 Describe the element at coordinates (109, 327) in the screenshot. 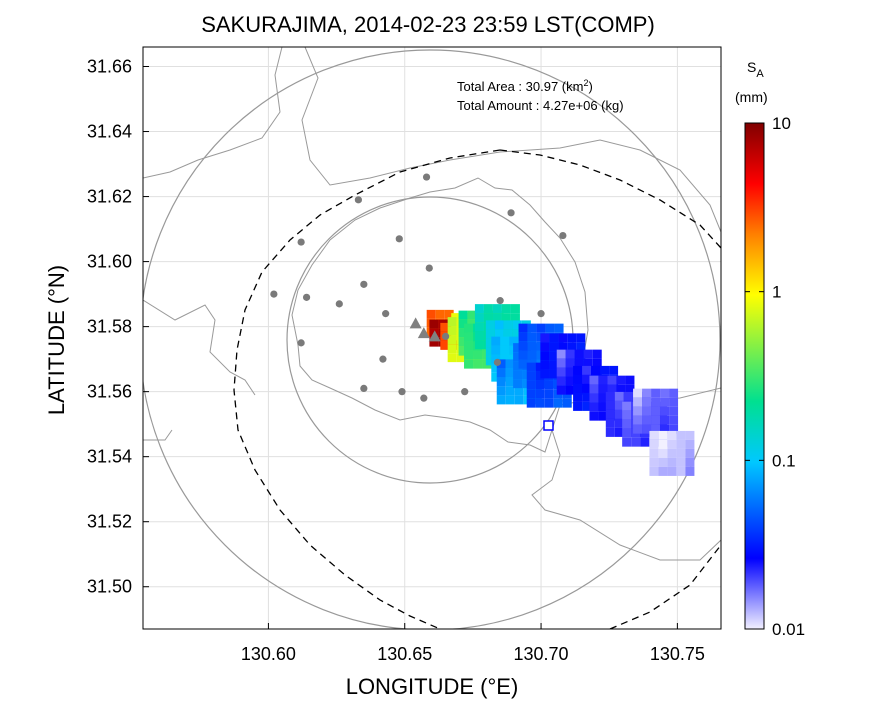

I see `y-tick-label: 31.58` at that location.